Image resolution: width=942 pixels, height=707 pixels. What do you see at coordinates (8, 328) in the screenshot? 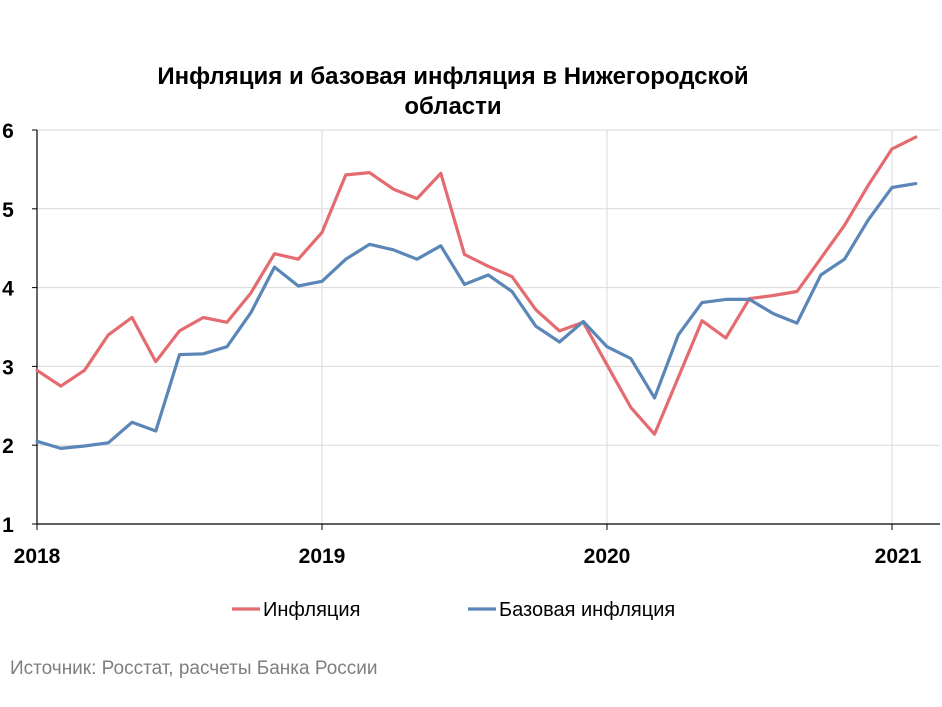
I see `y-tick-labels: 1 2 3 4 5 6` at bounding box center [8, 328].